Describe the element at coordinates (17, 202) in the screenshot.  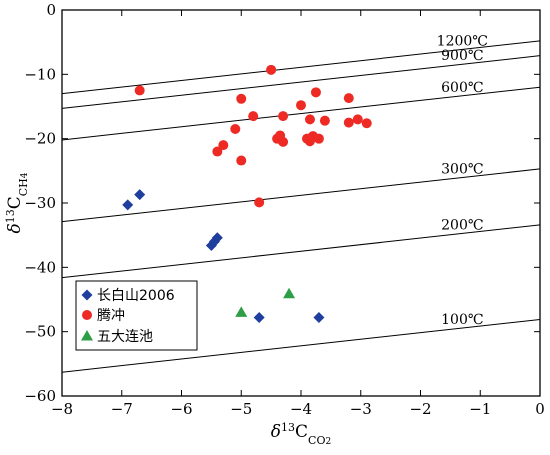
I see `y-axis-title: δ13CCH4` at that location.